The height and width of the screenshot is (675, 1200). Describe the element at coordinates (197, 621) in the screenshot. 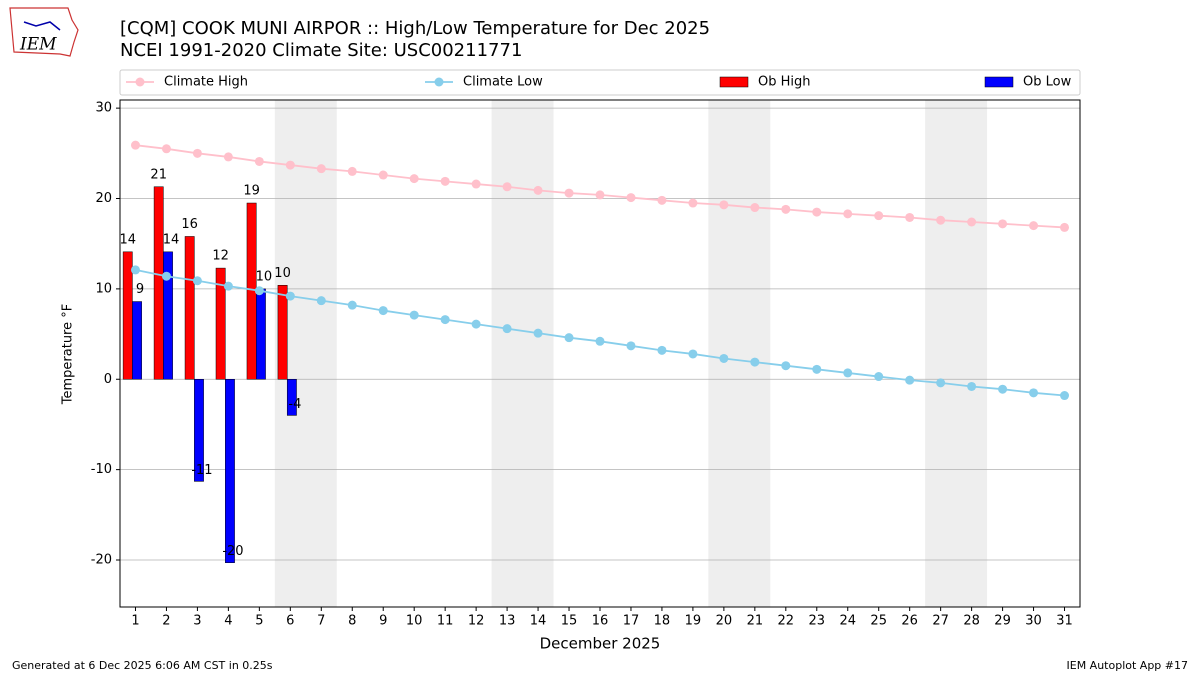

I see `x-tick-label: 3` at that location.